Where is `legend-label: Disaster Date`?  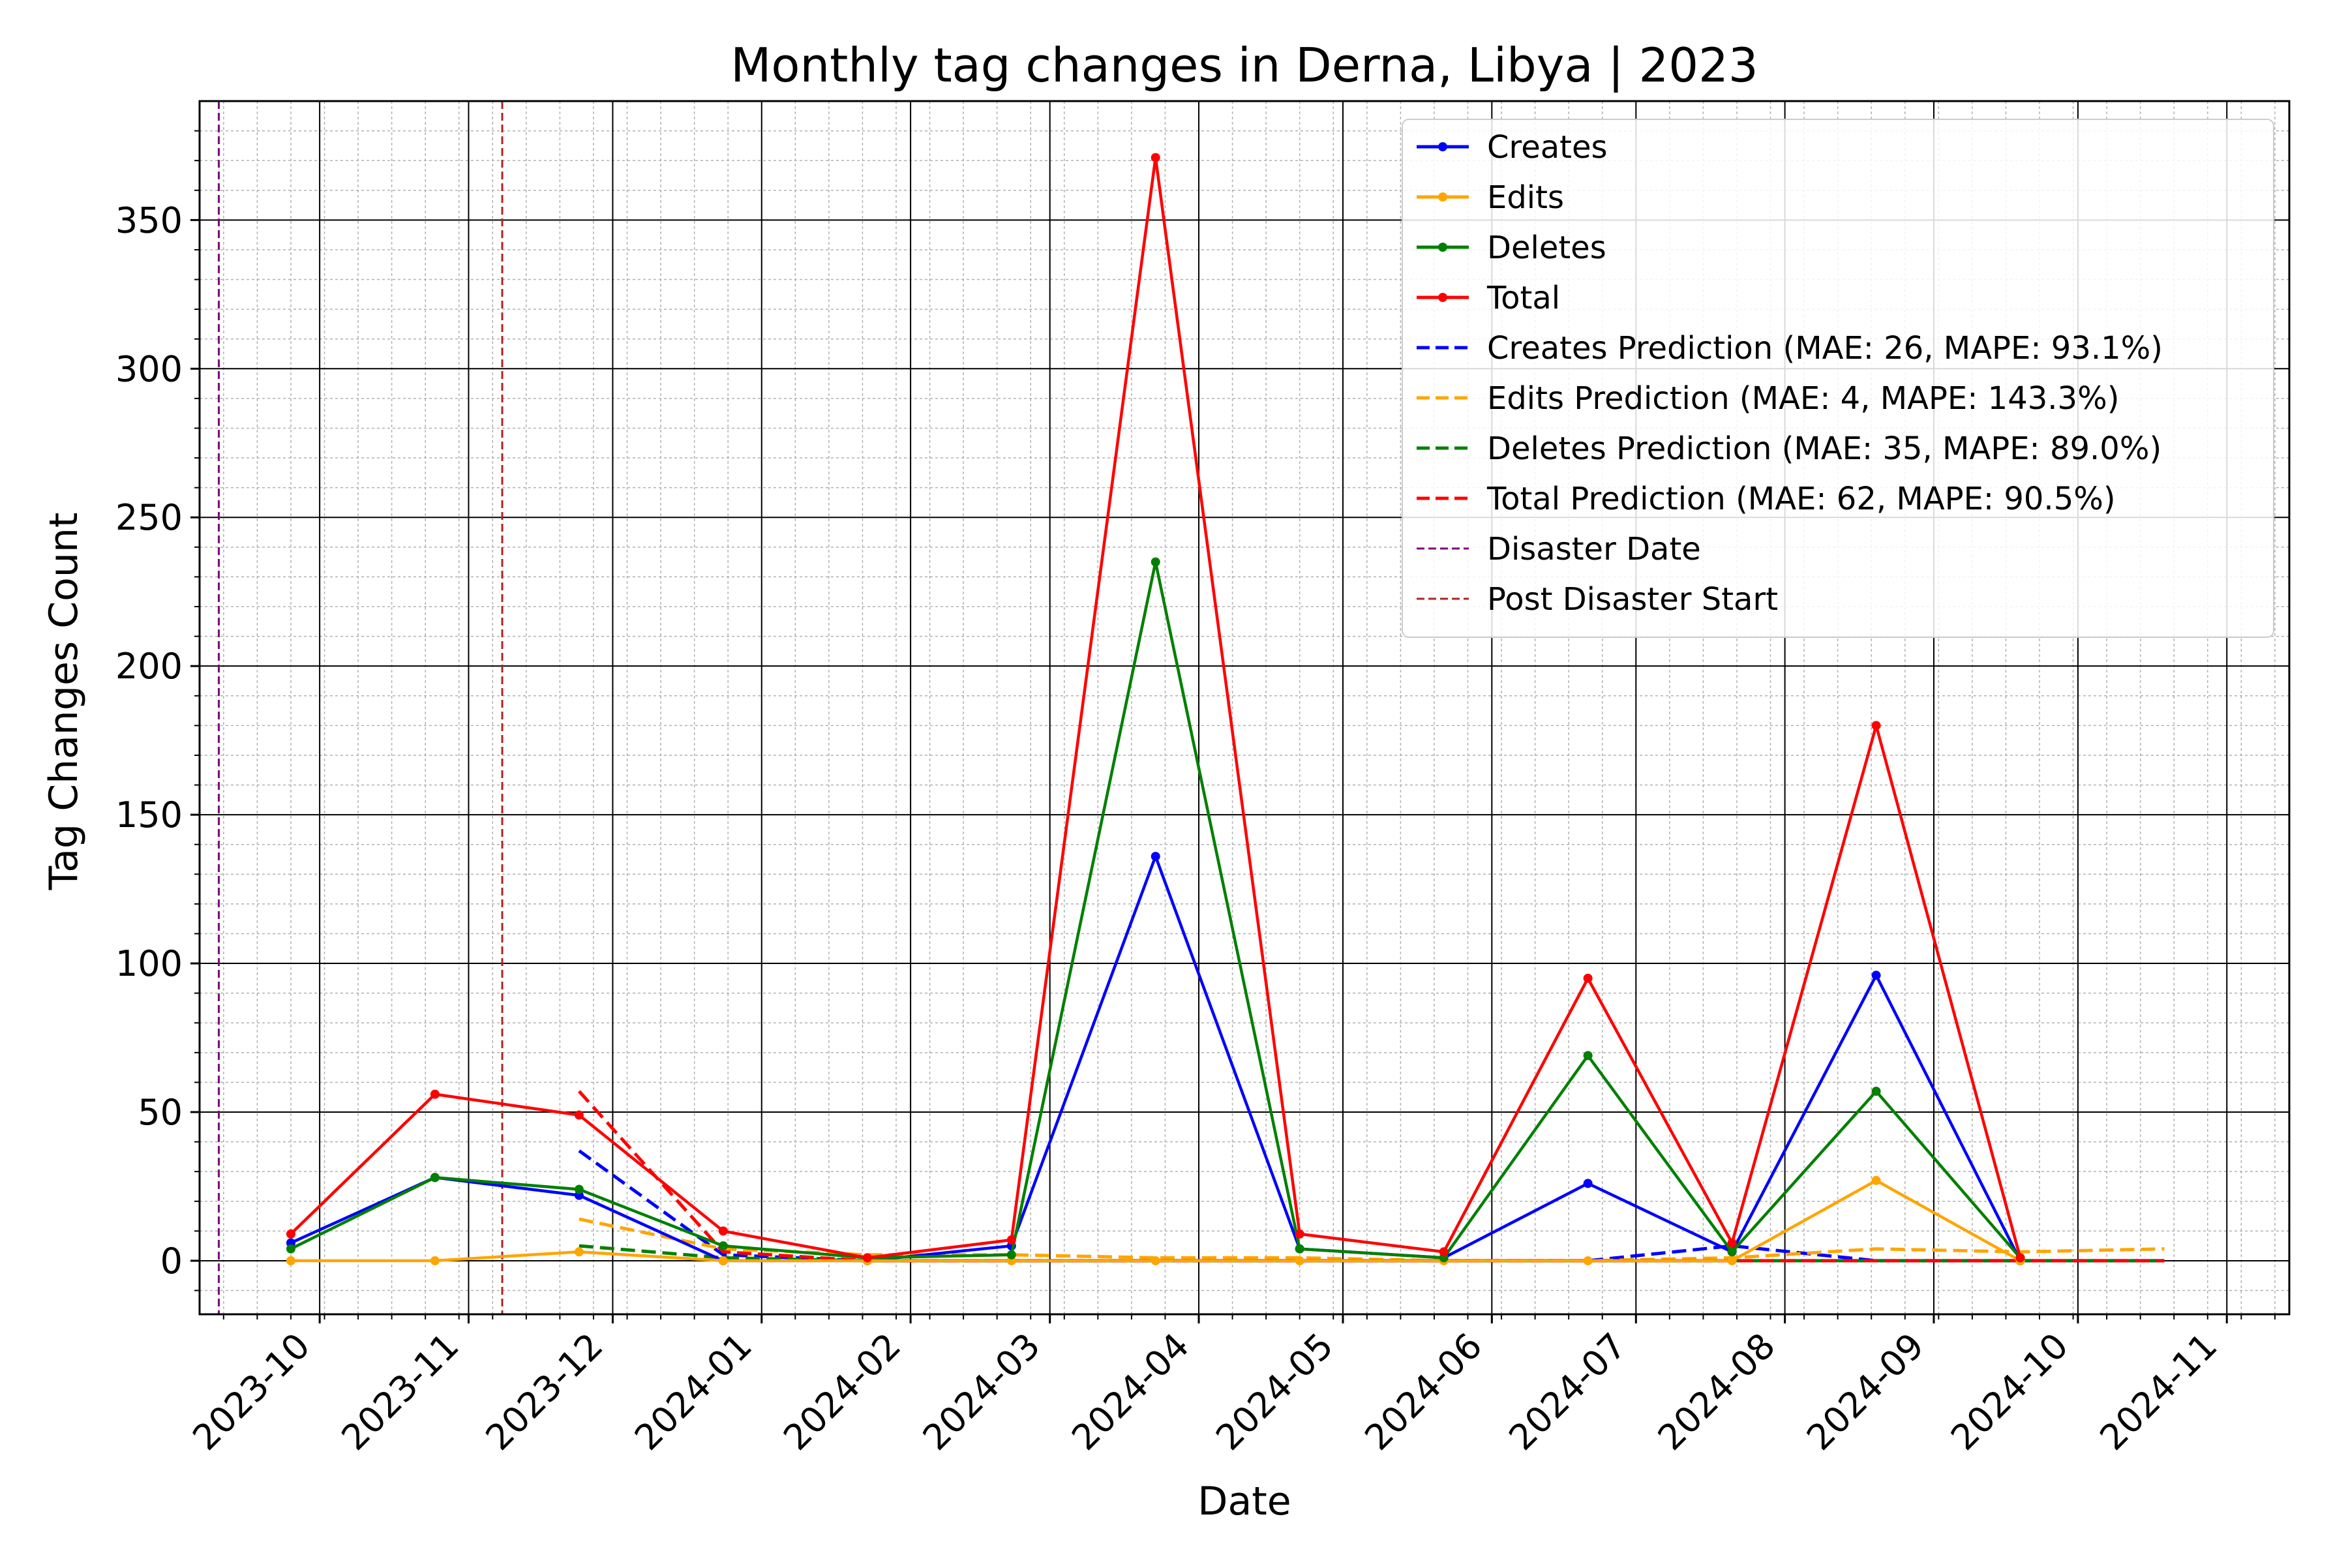
legend-label: Disaster Date is located at coordinates (1594, 549).